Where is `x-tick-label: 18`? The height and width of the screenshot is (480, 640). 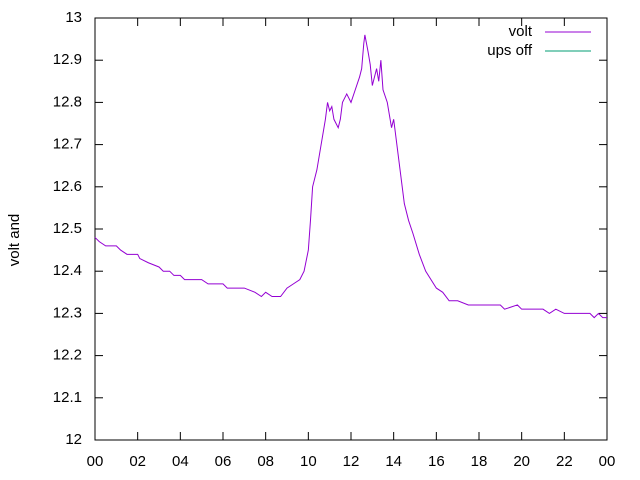 x-tick-label: 18 is located at coordinates (479, 461).